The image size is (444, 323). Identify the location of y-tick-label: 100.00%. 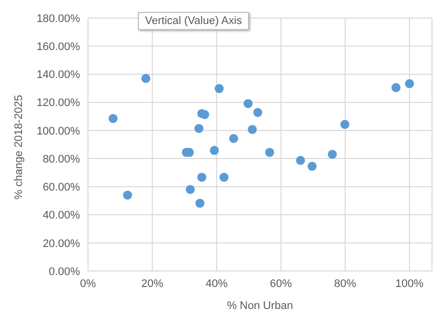
(58, 131).